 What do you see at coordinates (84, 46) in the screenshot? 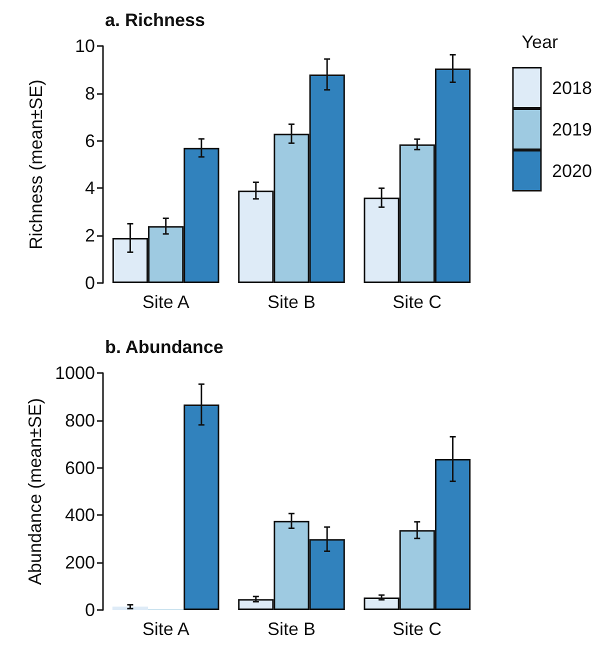
I see `y-tick-label: 10` at bounding box center [84, 46].